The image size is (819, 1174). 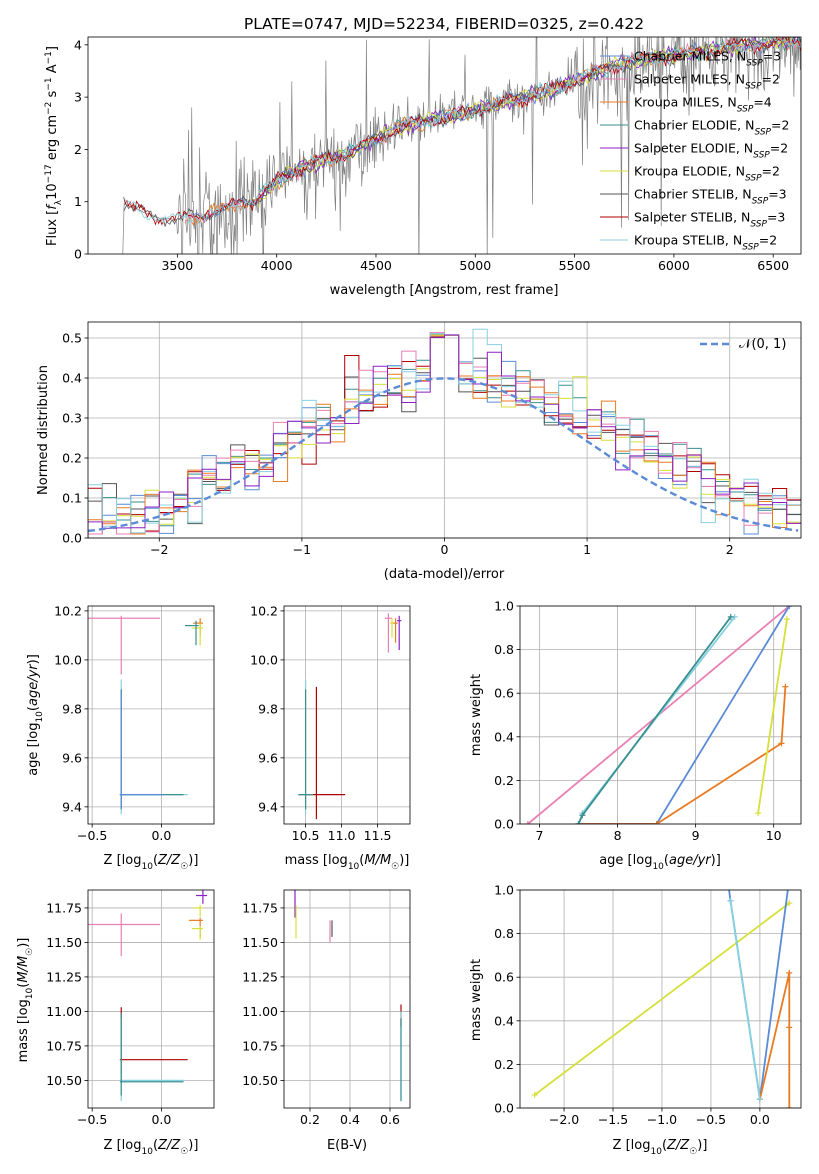 I want to click on panel-age_vs_Z: −0.5 0.0 9.4 9.6 9.8 10.0 10.2, so click(x=134, y=723).